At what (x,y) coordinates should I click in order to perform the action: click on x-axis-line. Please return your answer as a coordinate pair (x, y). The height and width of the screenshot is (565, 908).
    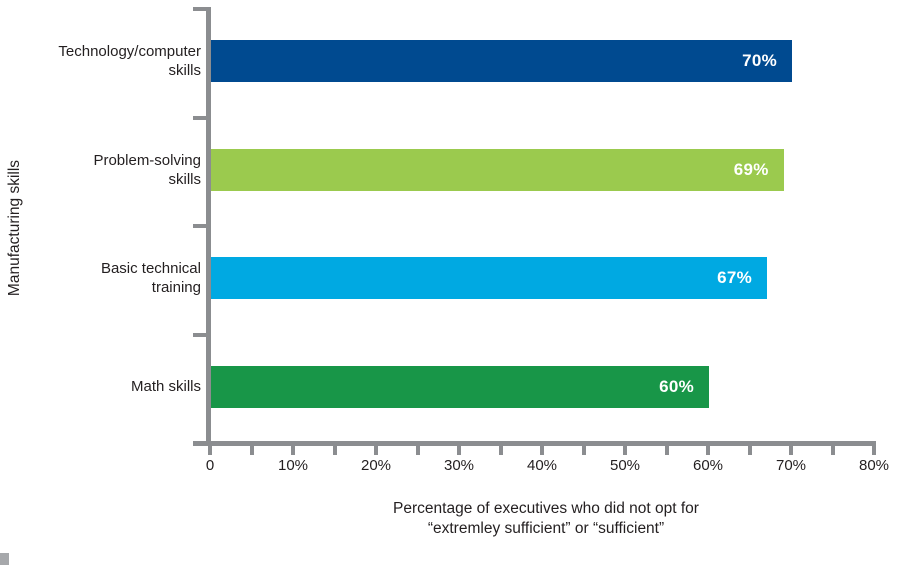
    Looking at the image, I should click on (534, 443).